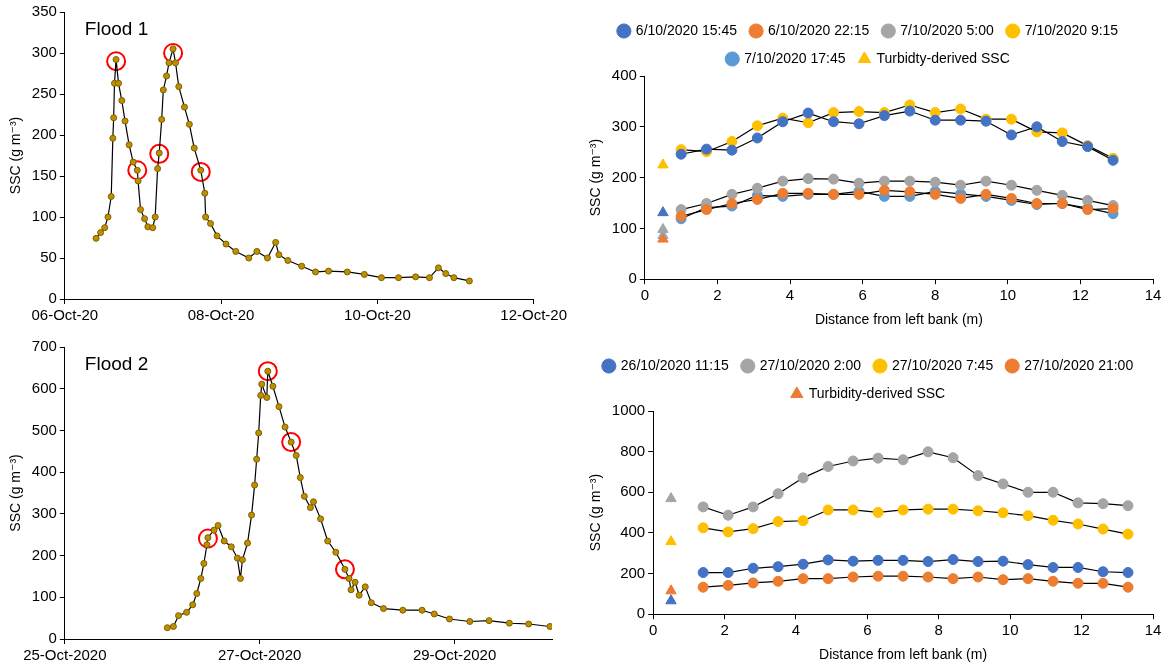  I want to click on legend-label: 6/10/2020 22:15, so click(819, 29).